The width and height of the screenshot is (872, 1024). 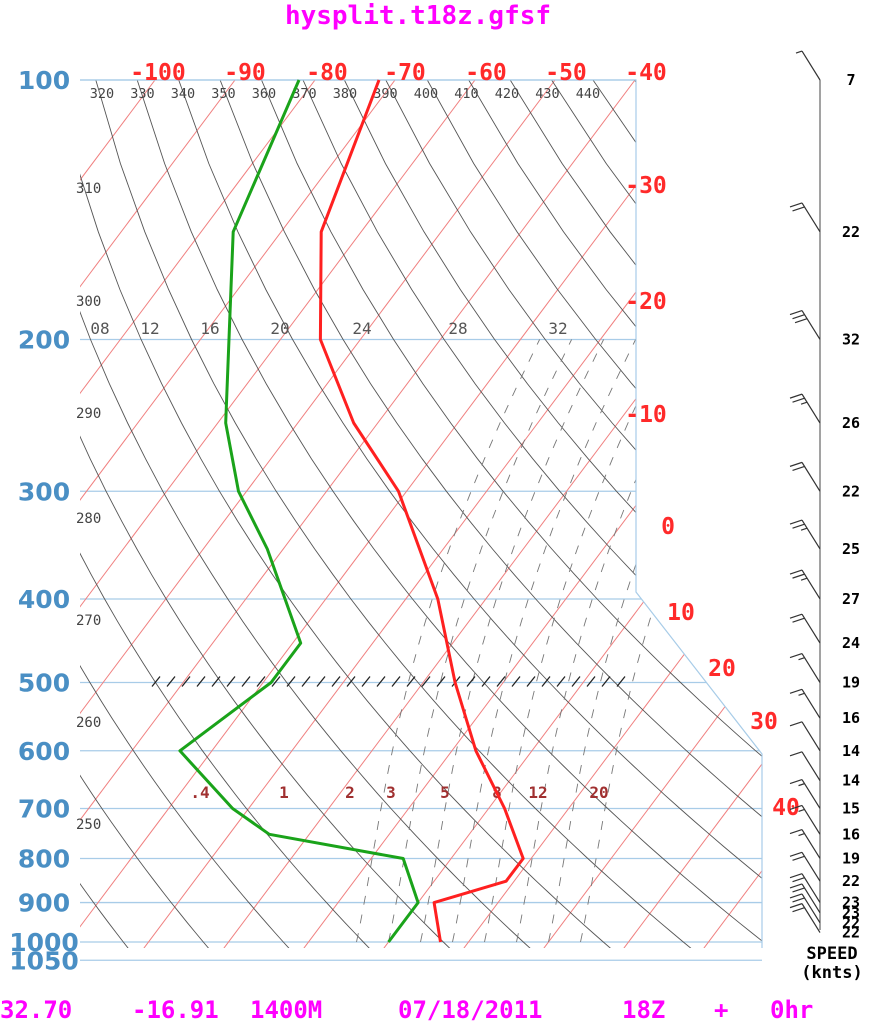 I want to click on pressure-label: 300, so click(x=44, y=491).